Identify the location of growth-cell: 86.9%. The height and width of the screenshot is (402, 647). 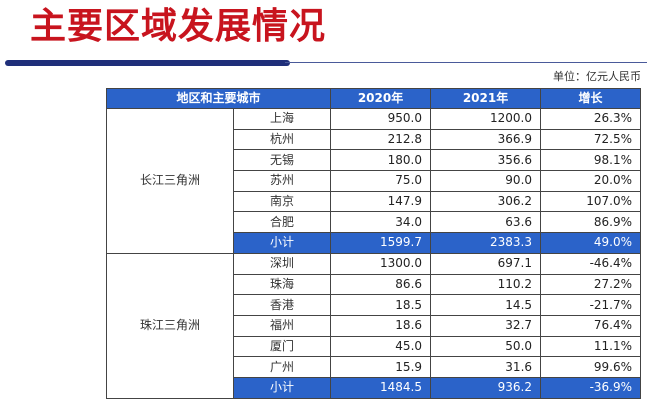
(591, 222).